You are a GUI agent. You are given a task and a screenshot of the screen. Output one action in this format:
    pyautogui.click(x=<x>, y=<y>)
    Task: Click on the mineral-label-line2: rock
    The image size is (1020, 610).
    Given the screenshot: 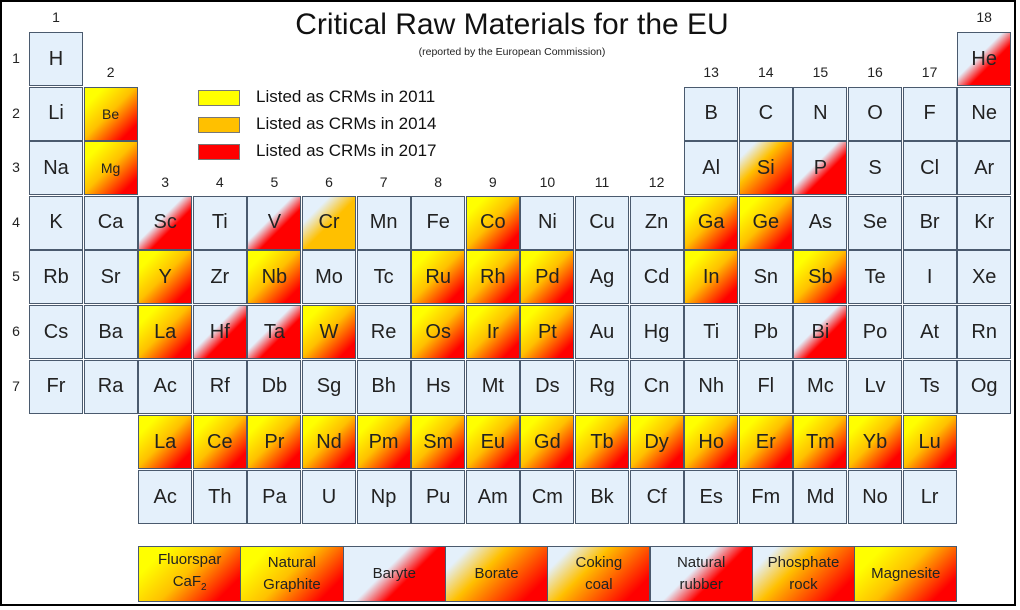 What is the action you would take?
    pyautogui.click(x=803, y=584)
    